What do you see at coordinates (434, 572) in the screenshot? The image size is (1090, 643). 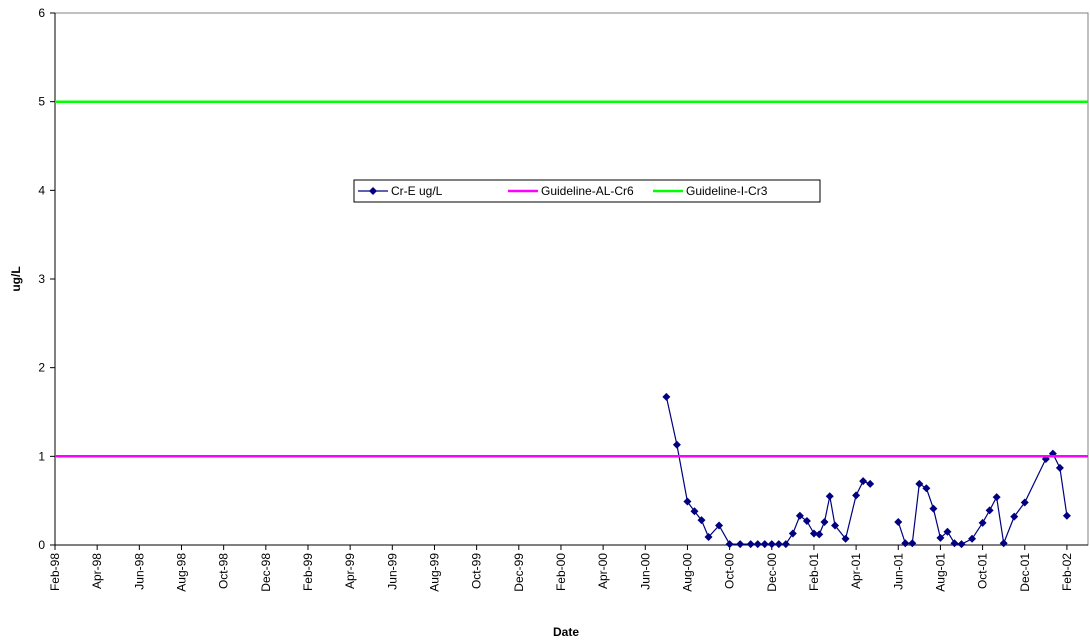 I see `x-tick-label: Aug-99` at bounding box center [434, 572].